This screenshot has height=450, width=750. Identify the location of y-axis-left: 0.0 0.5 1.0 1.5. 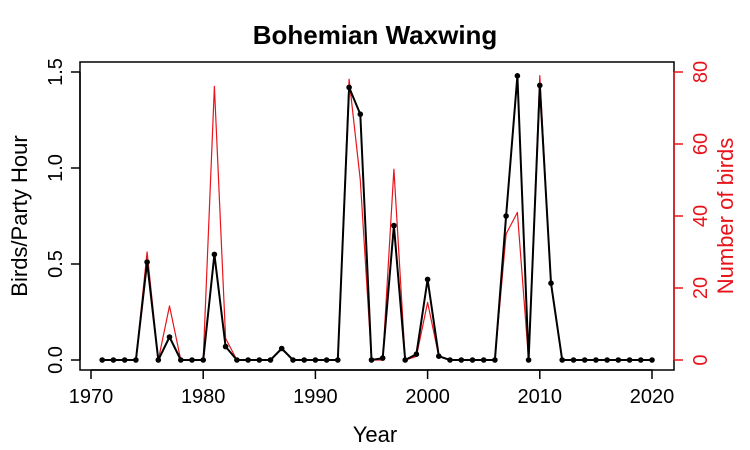
(63, 216).